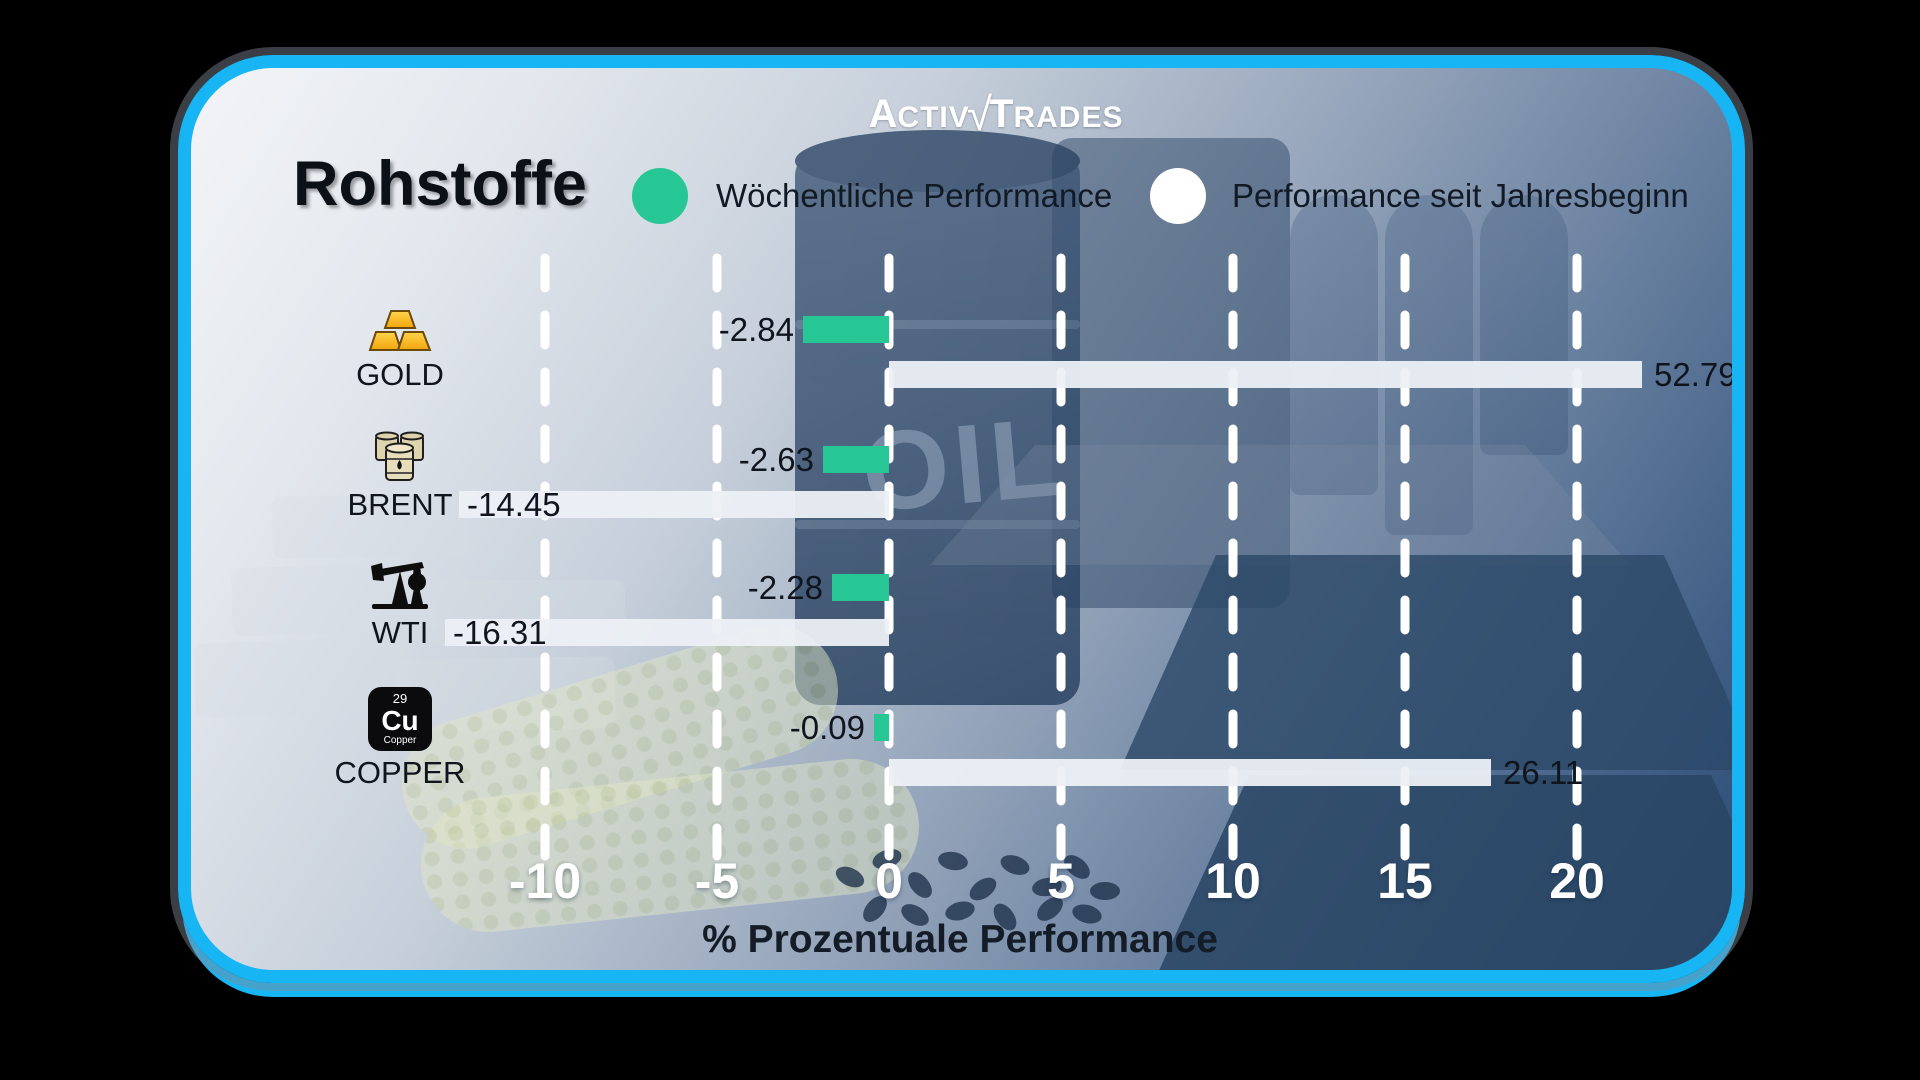 Image resolution: width=1920 pixels, height=1080 pixels. I want to click on logo-text: T, so click(1001, 114).